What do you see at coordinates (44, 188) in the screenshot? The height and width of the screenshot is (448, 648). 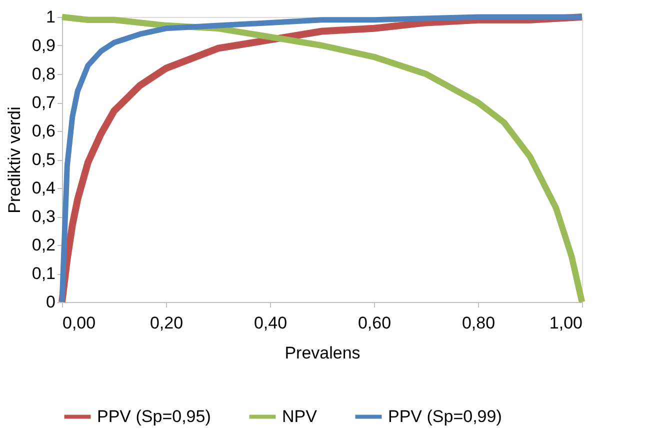 I see `y-tick-label: 0,4` at bounding box center [44, 188].